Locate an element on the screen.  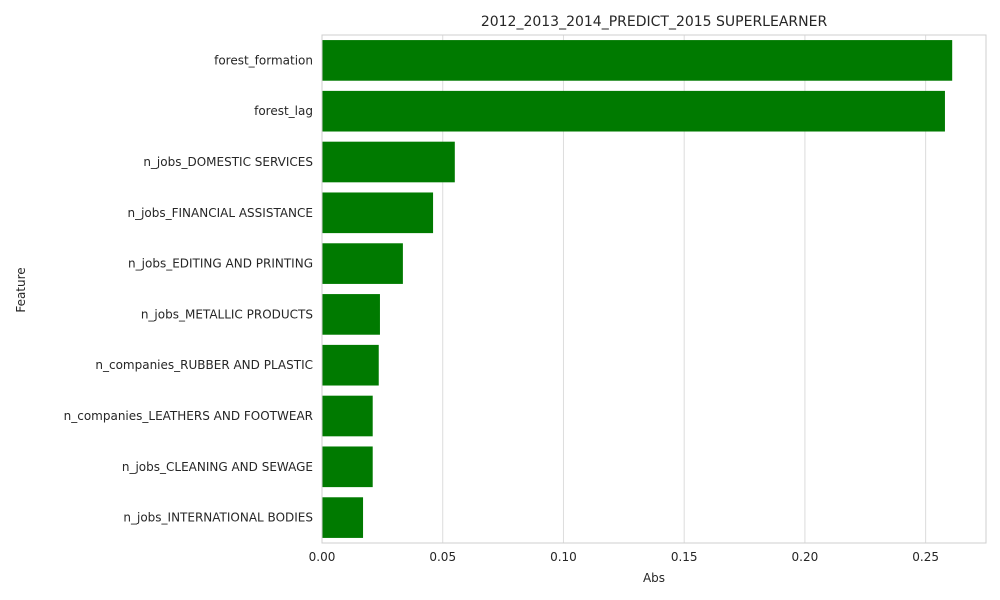
y-tick-label: n_jobs_METALLIC PRODUCTS is located at coordinates (227, 314).